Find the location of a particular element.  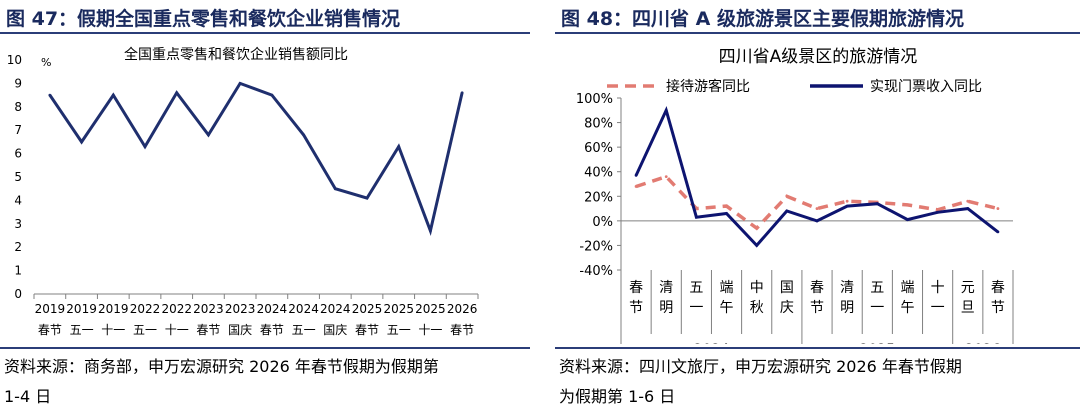

right-source-line2: 为假期第 1-6 日 is located at coordinates (617, 396).